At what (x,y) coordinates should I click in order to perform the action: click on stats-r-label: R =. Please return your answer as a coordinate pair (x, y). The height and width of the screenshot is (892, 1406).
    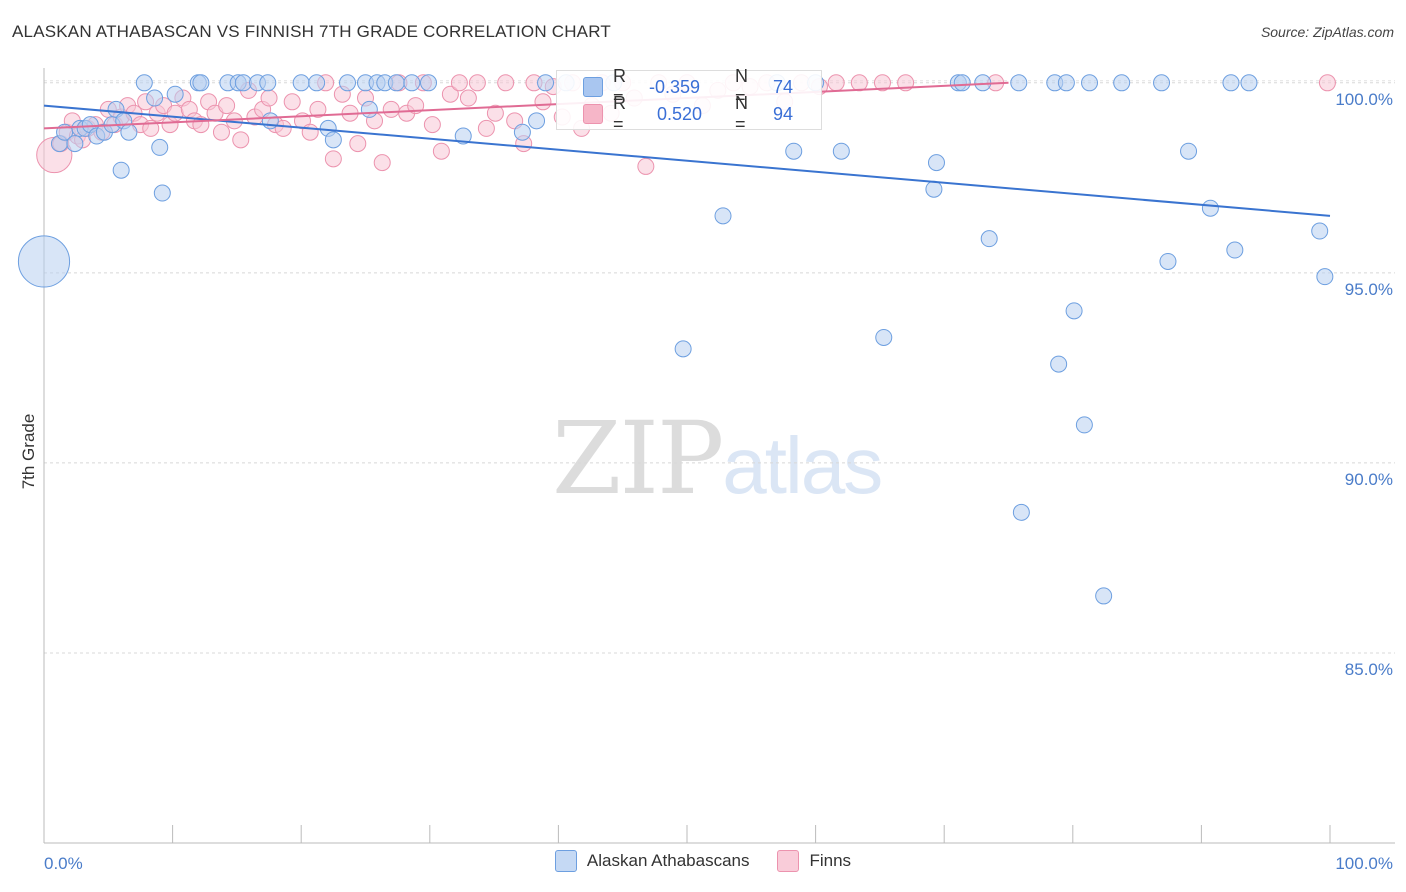
    Looking at the image, I should click on (619, 86).